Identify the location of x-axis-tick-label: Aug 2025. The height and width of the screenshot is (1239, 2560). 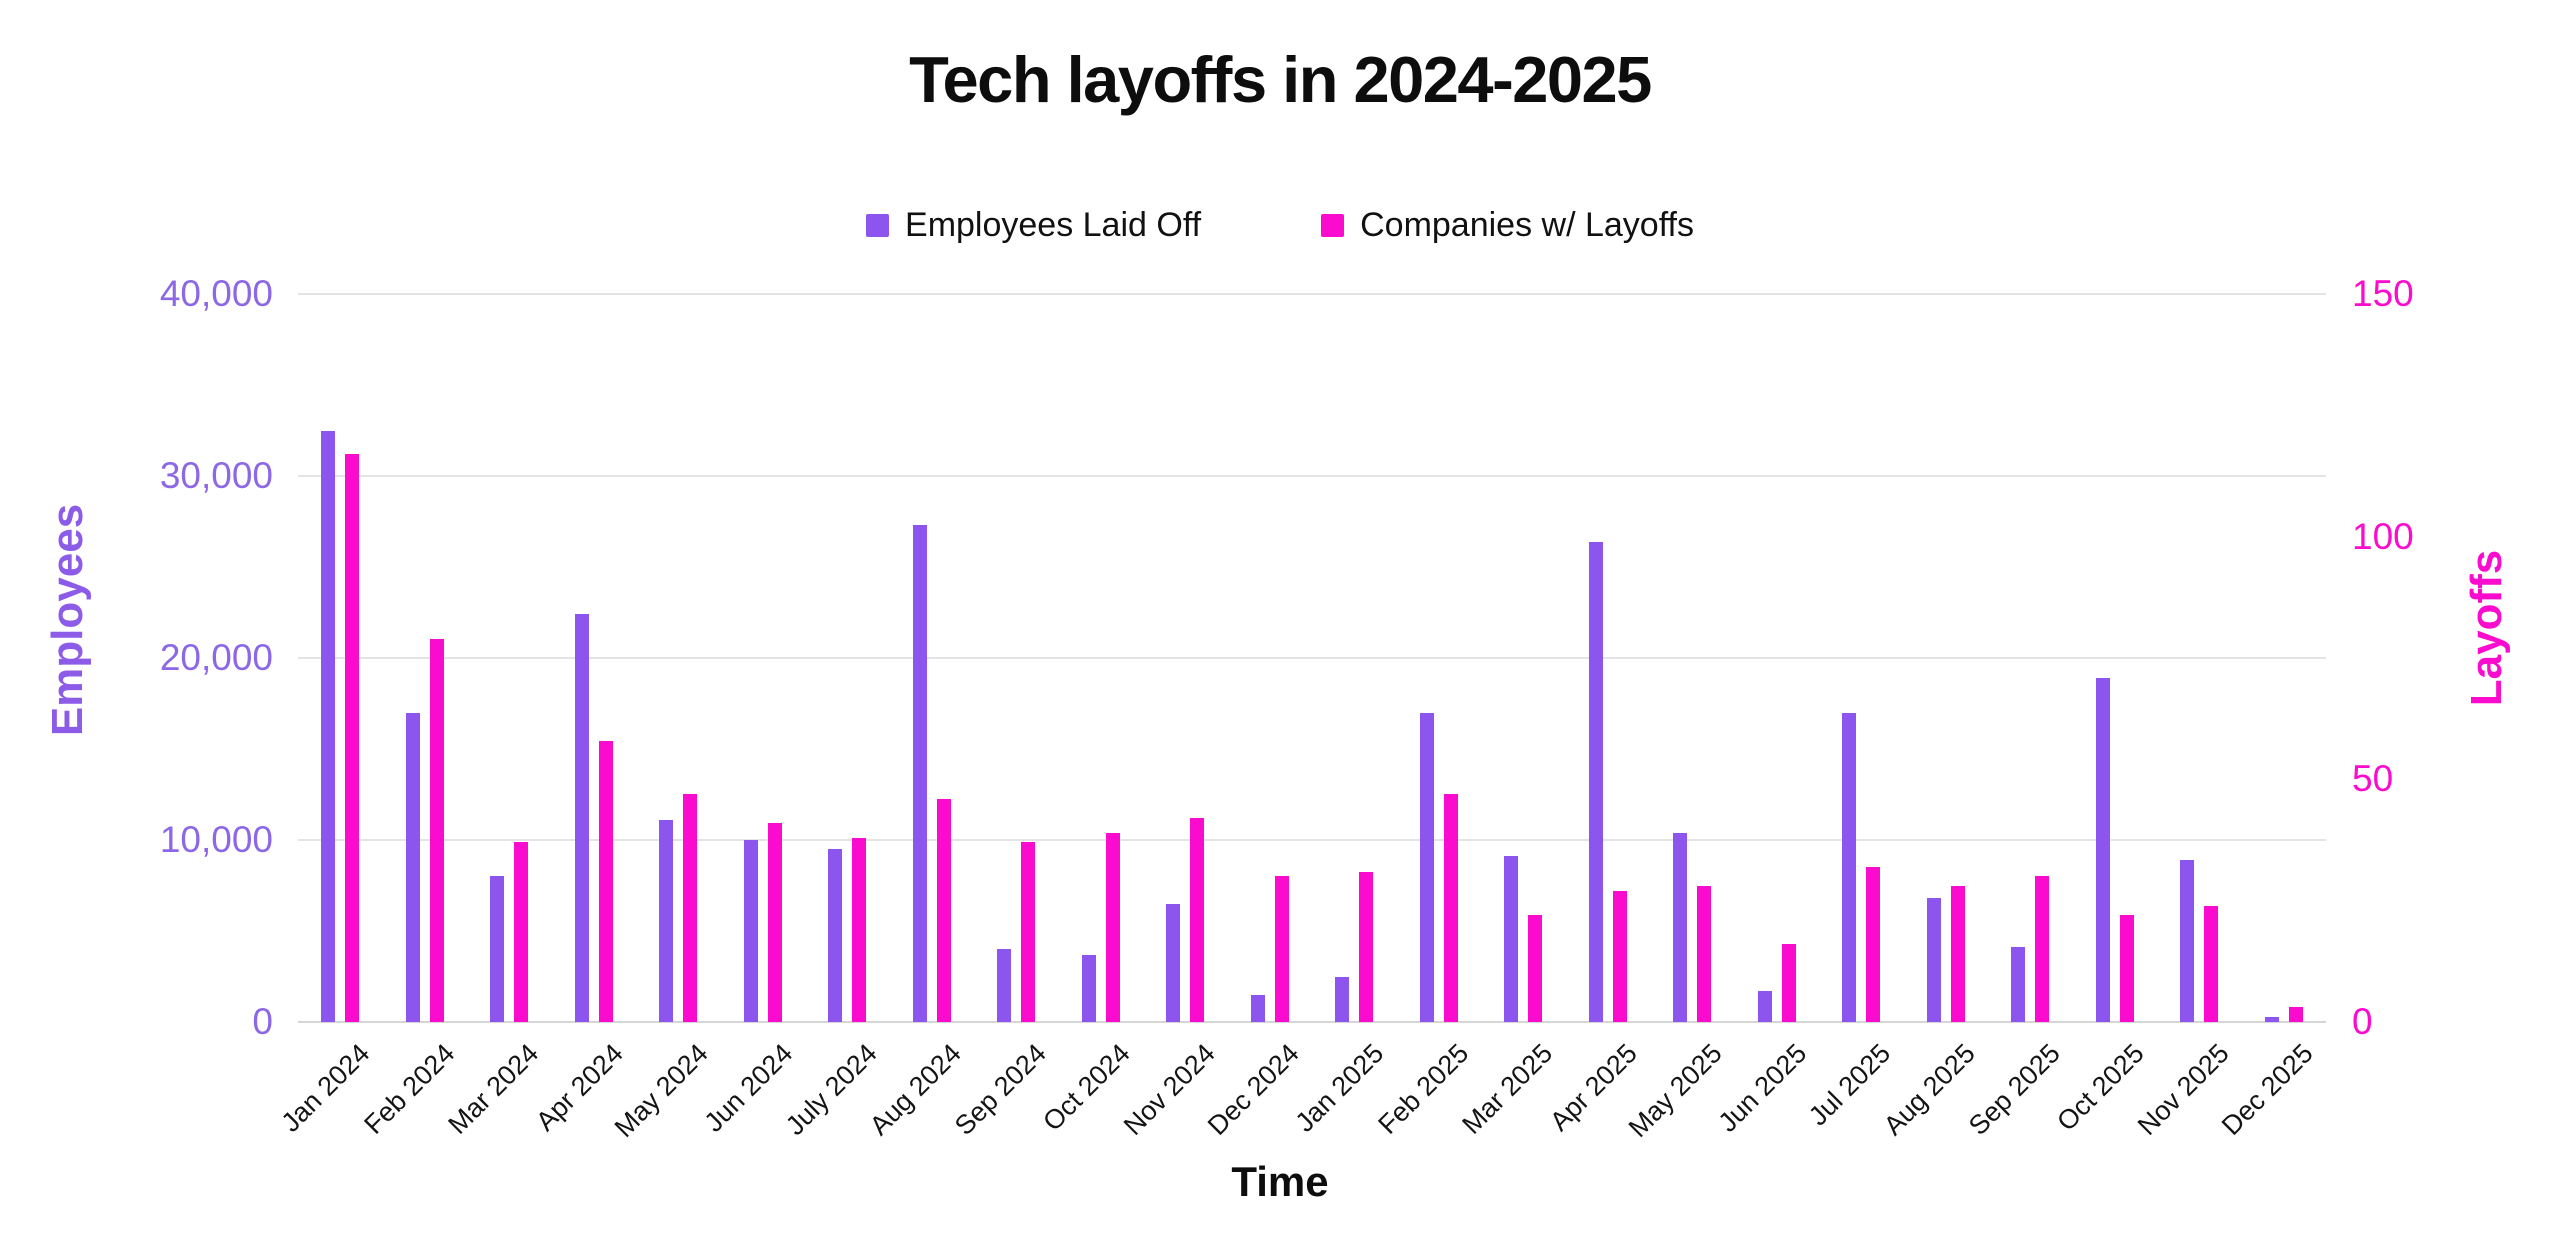
(1929, 1089).